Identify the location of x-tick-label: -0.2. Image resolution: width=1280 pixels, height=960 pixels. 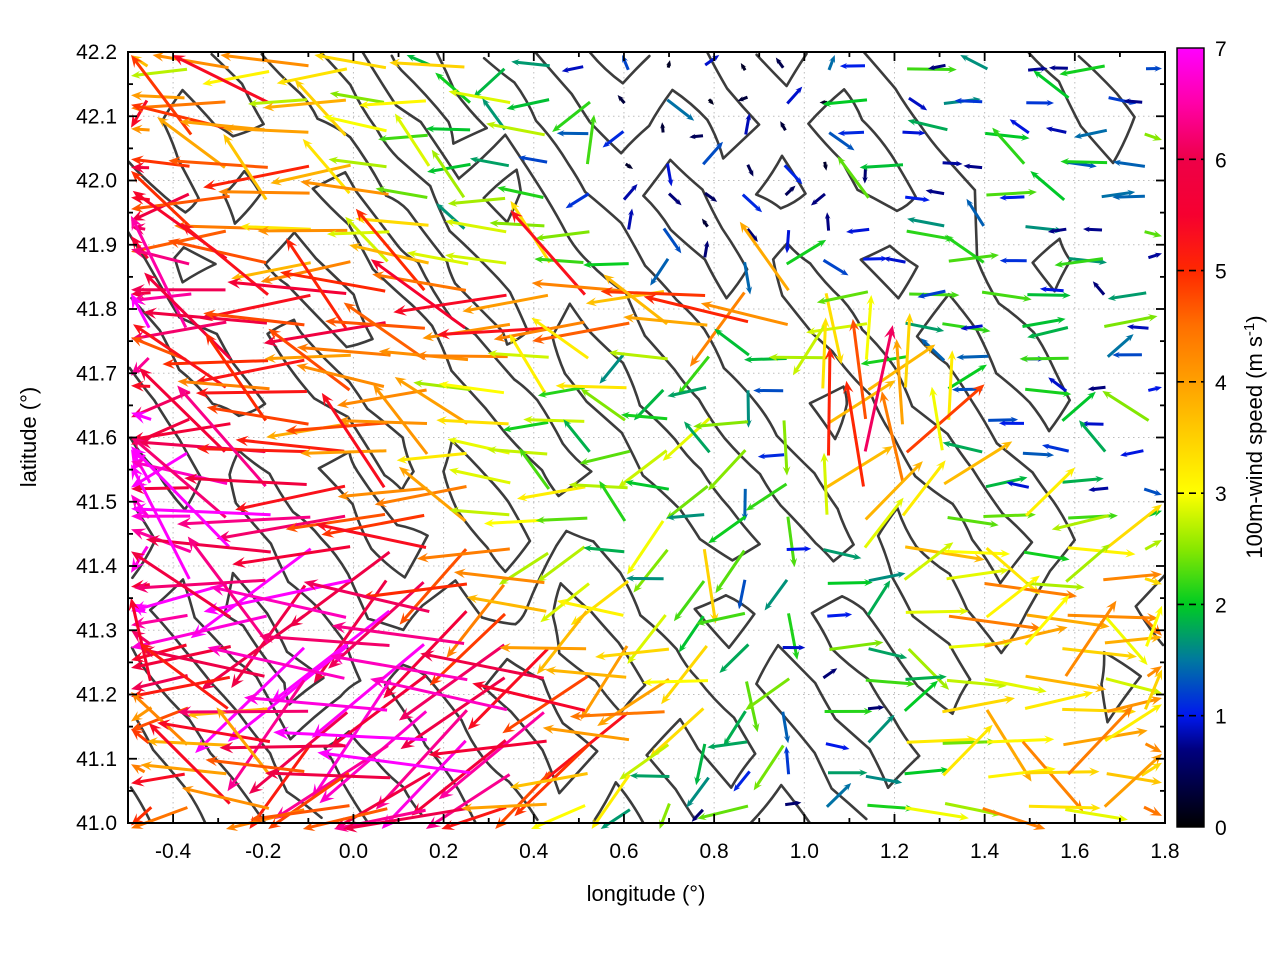
(263, 851).